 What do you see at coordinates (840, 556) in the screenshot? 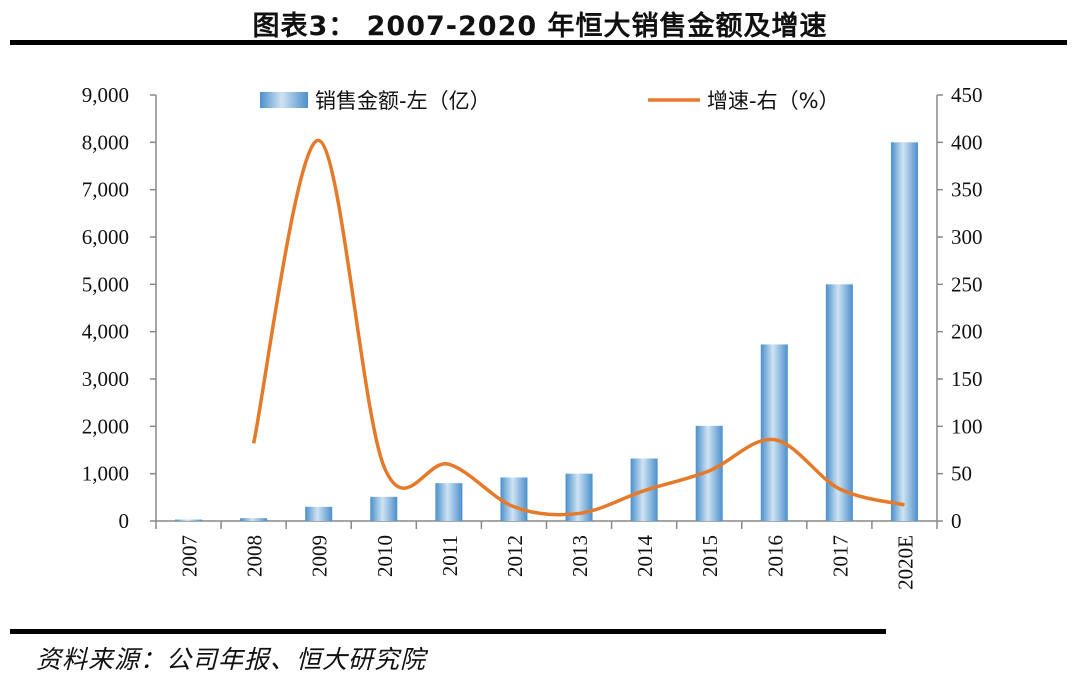
I see `x-tick-label: 2017` at bounding box center [840, 556].